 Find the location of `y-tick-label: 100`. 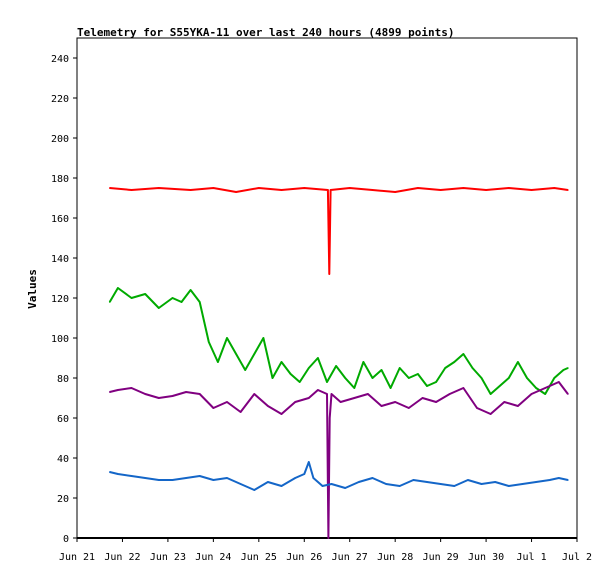

y-tick-label: 100 is located at coordinates (60, 339).